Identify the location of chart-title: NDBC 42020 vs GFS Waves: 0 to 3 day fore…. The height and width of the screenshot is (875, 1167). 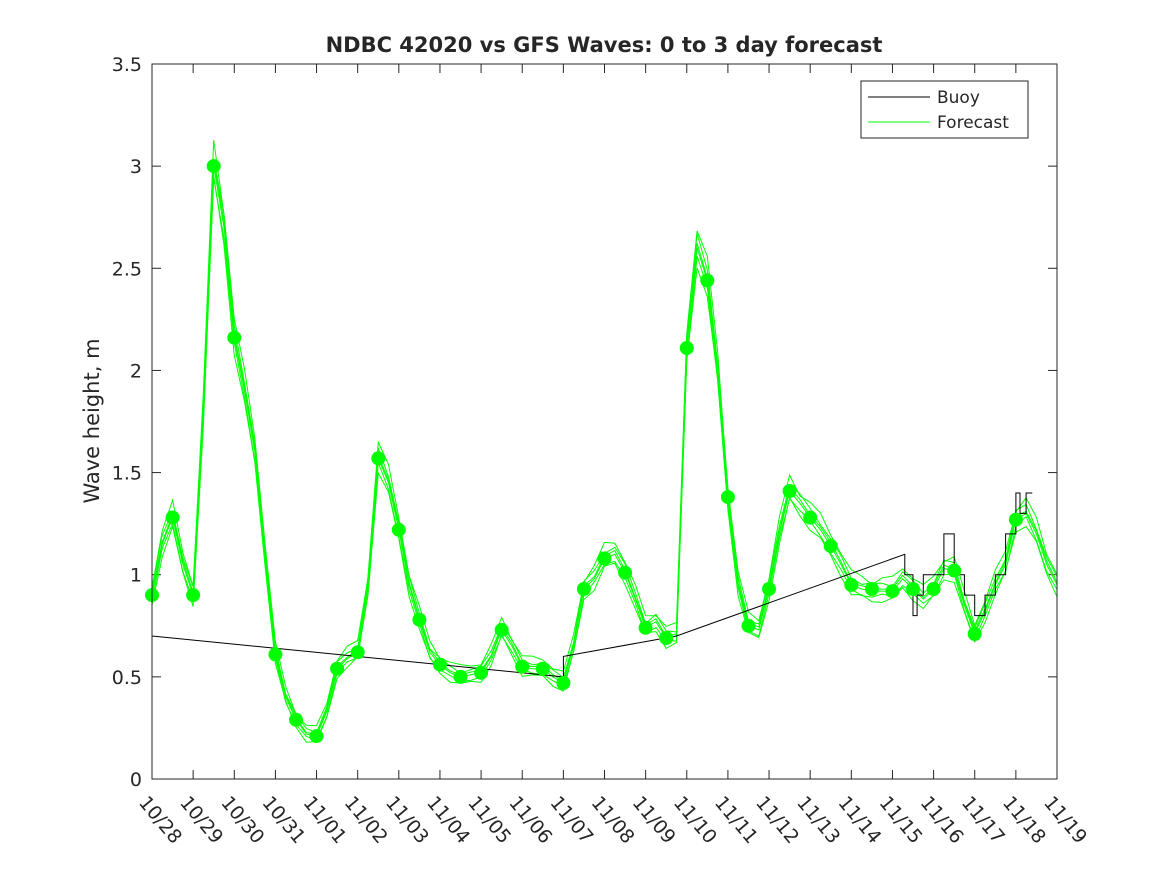
(604, 45).